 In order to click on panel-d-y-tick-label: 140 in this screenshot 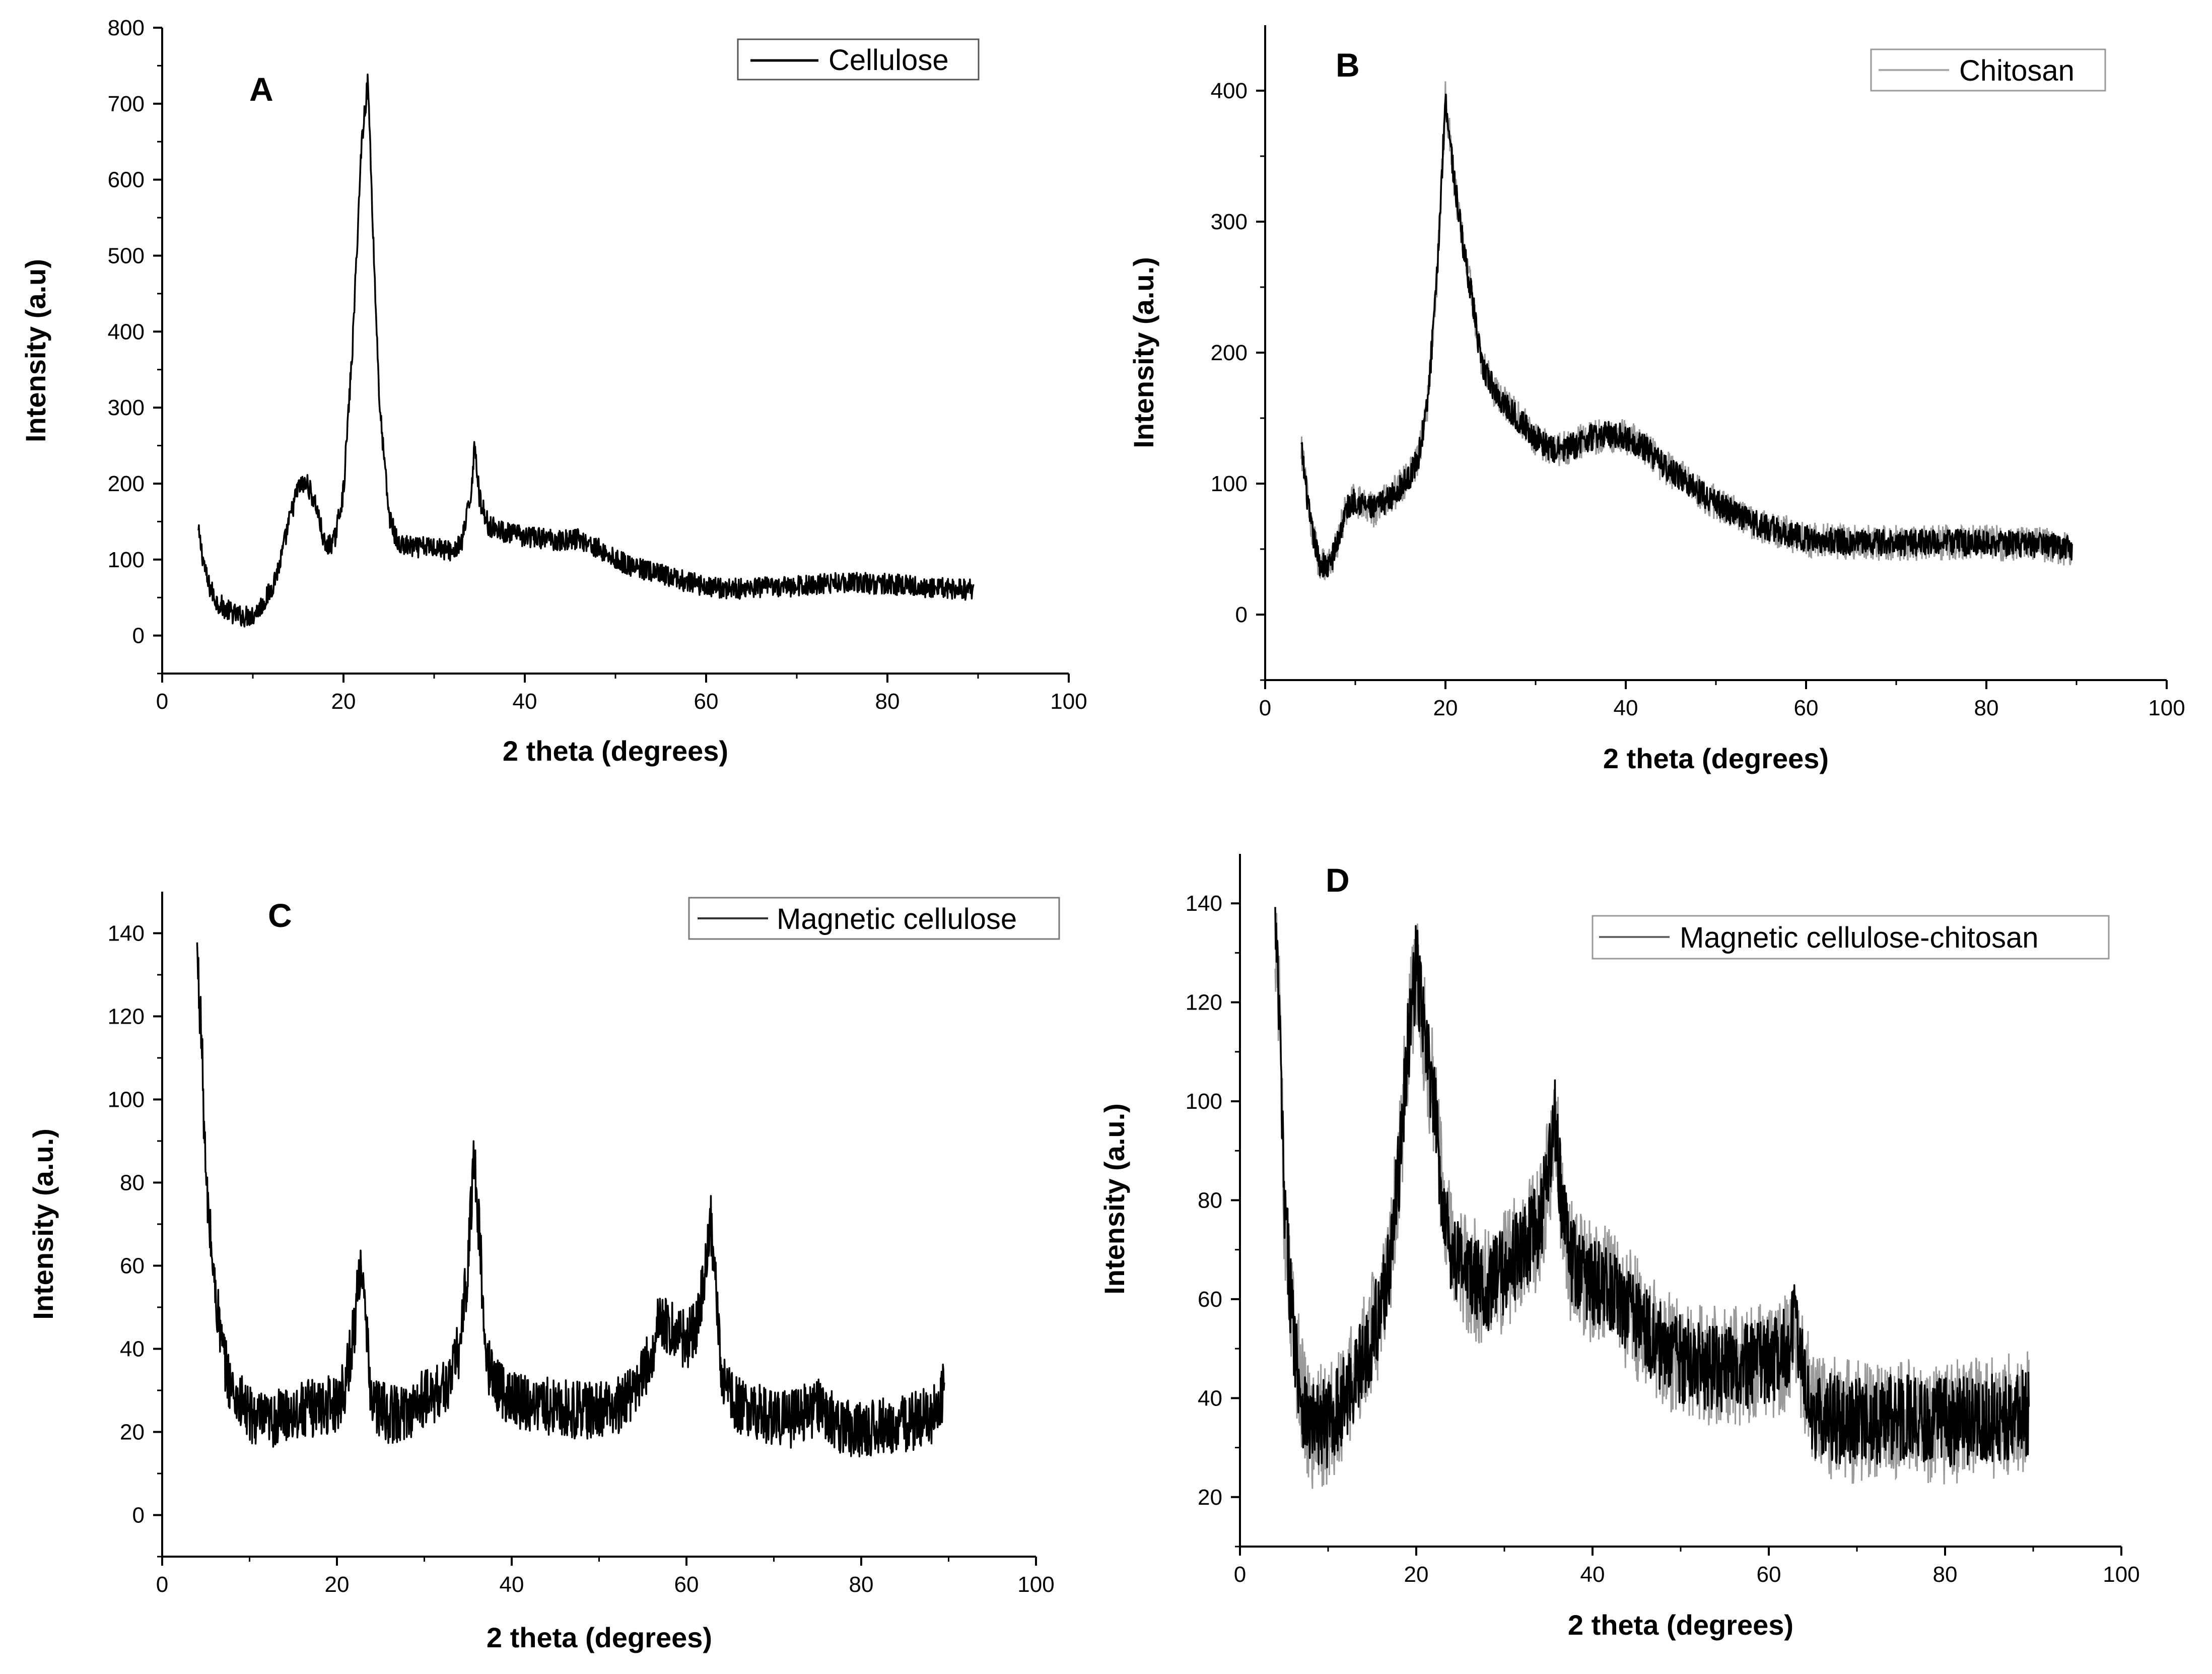, I will do `click(1204, 904)`.